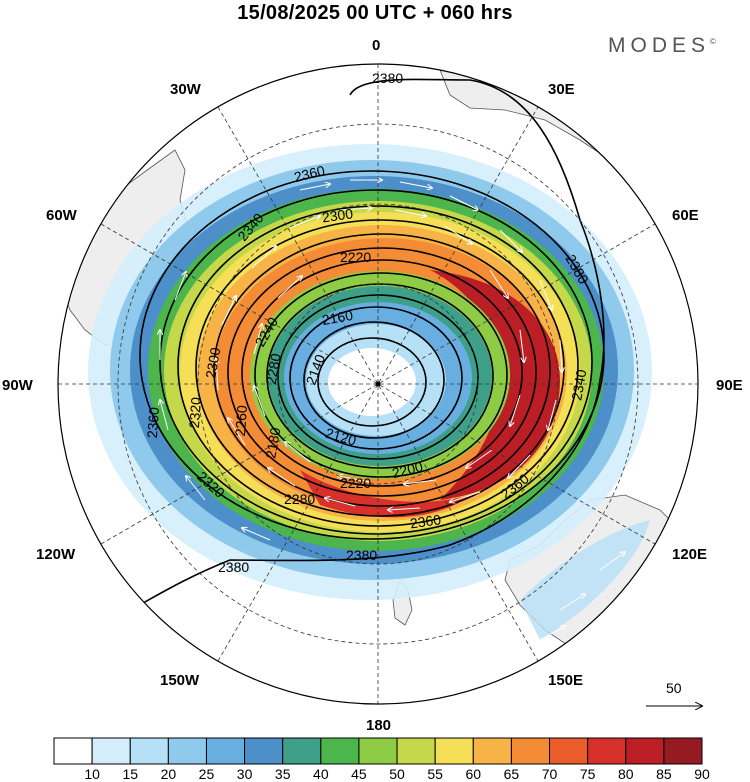 The height and width of the screenshot is (782, 750). Describe the element at coordinates (385, 494) in the screenshot. I see `jet-core-southeast` at that location.